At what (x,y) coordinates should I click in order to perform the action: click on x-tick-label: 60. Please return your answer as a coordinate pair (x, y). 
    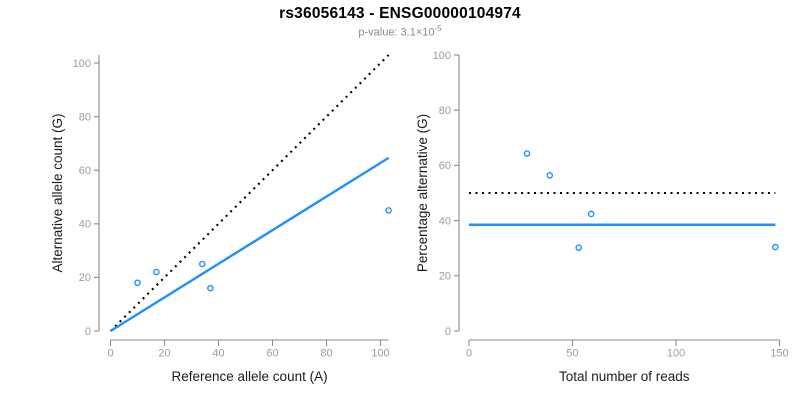
    Looking at the image, I should click on (272, 354).